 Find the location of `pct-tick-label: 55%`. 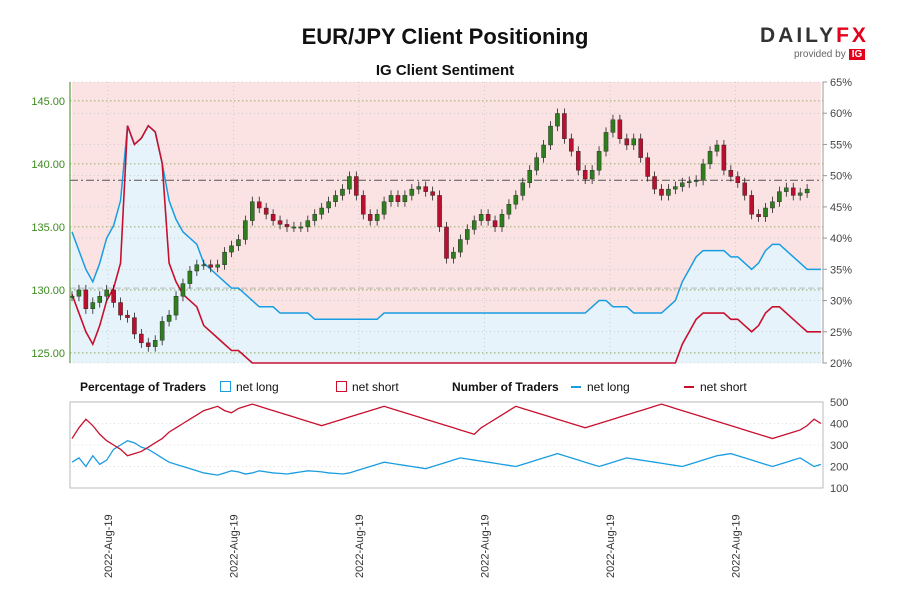

pct-tick-label: 55% is located at coordinates (841, 145).